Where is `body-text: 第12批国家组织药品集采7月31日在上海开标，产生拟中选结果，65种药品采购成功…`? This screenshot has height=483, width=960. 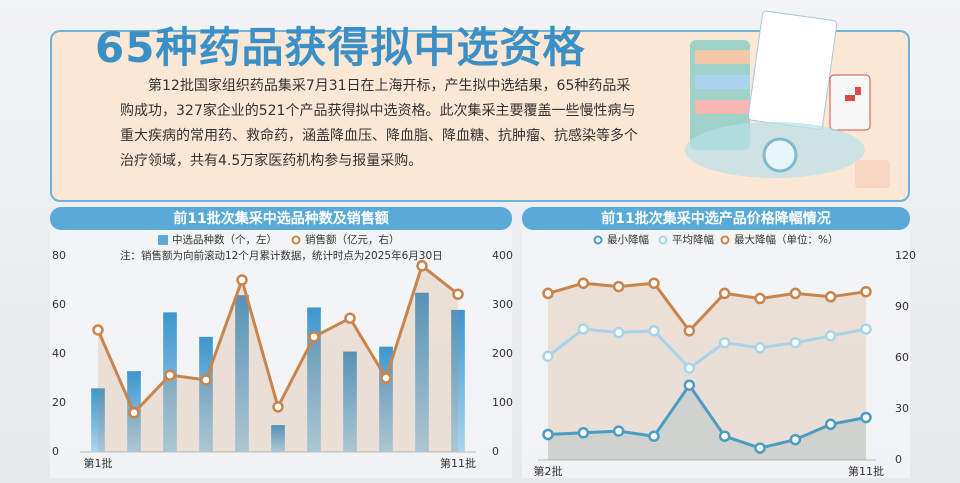 body-text: 第12批国家组织药品集采7月31日在上海开标，产生拟中选结果，65种药品采购成功… is located at coordinates (379, 123).